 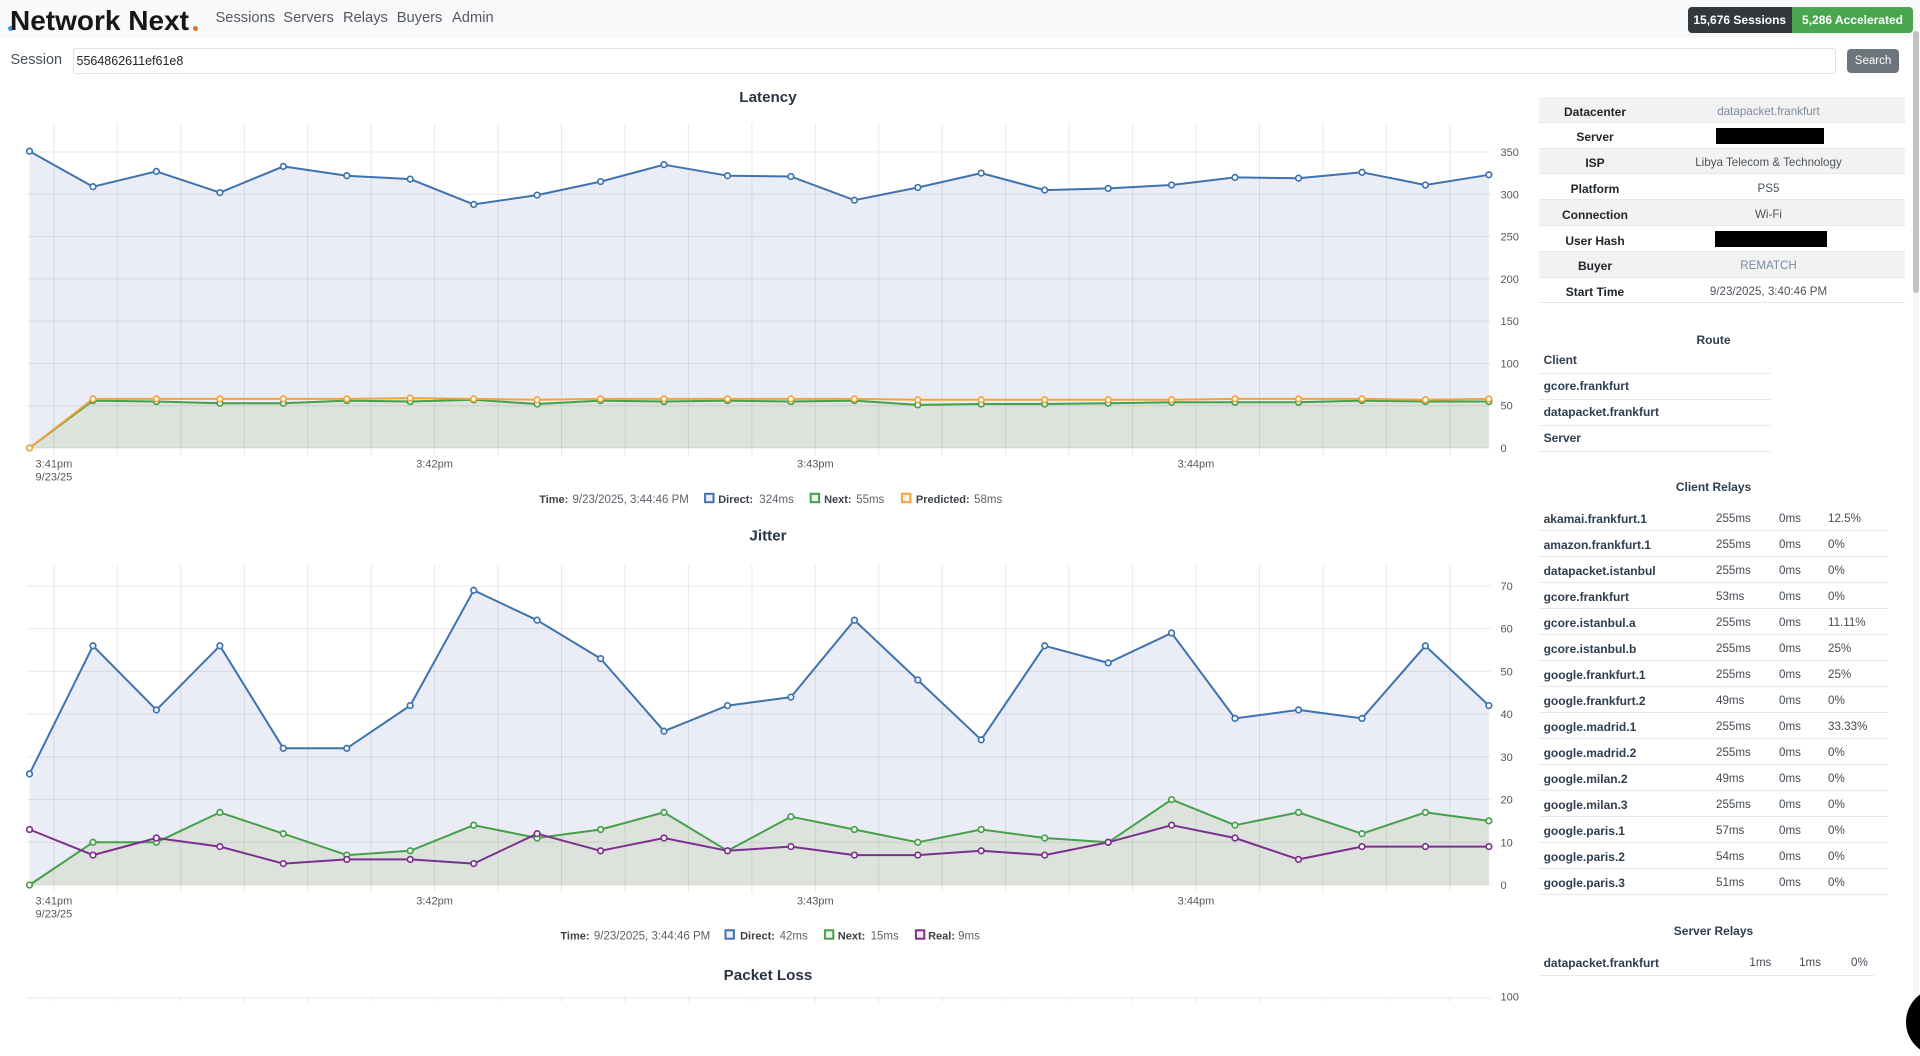 I want to click on svg-text: Predicted:, so click(x=943, y=500).